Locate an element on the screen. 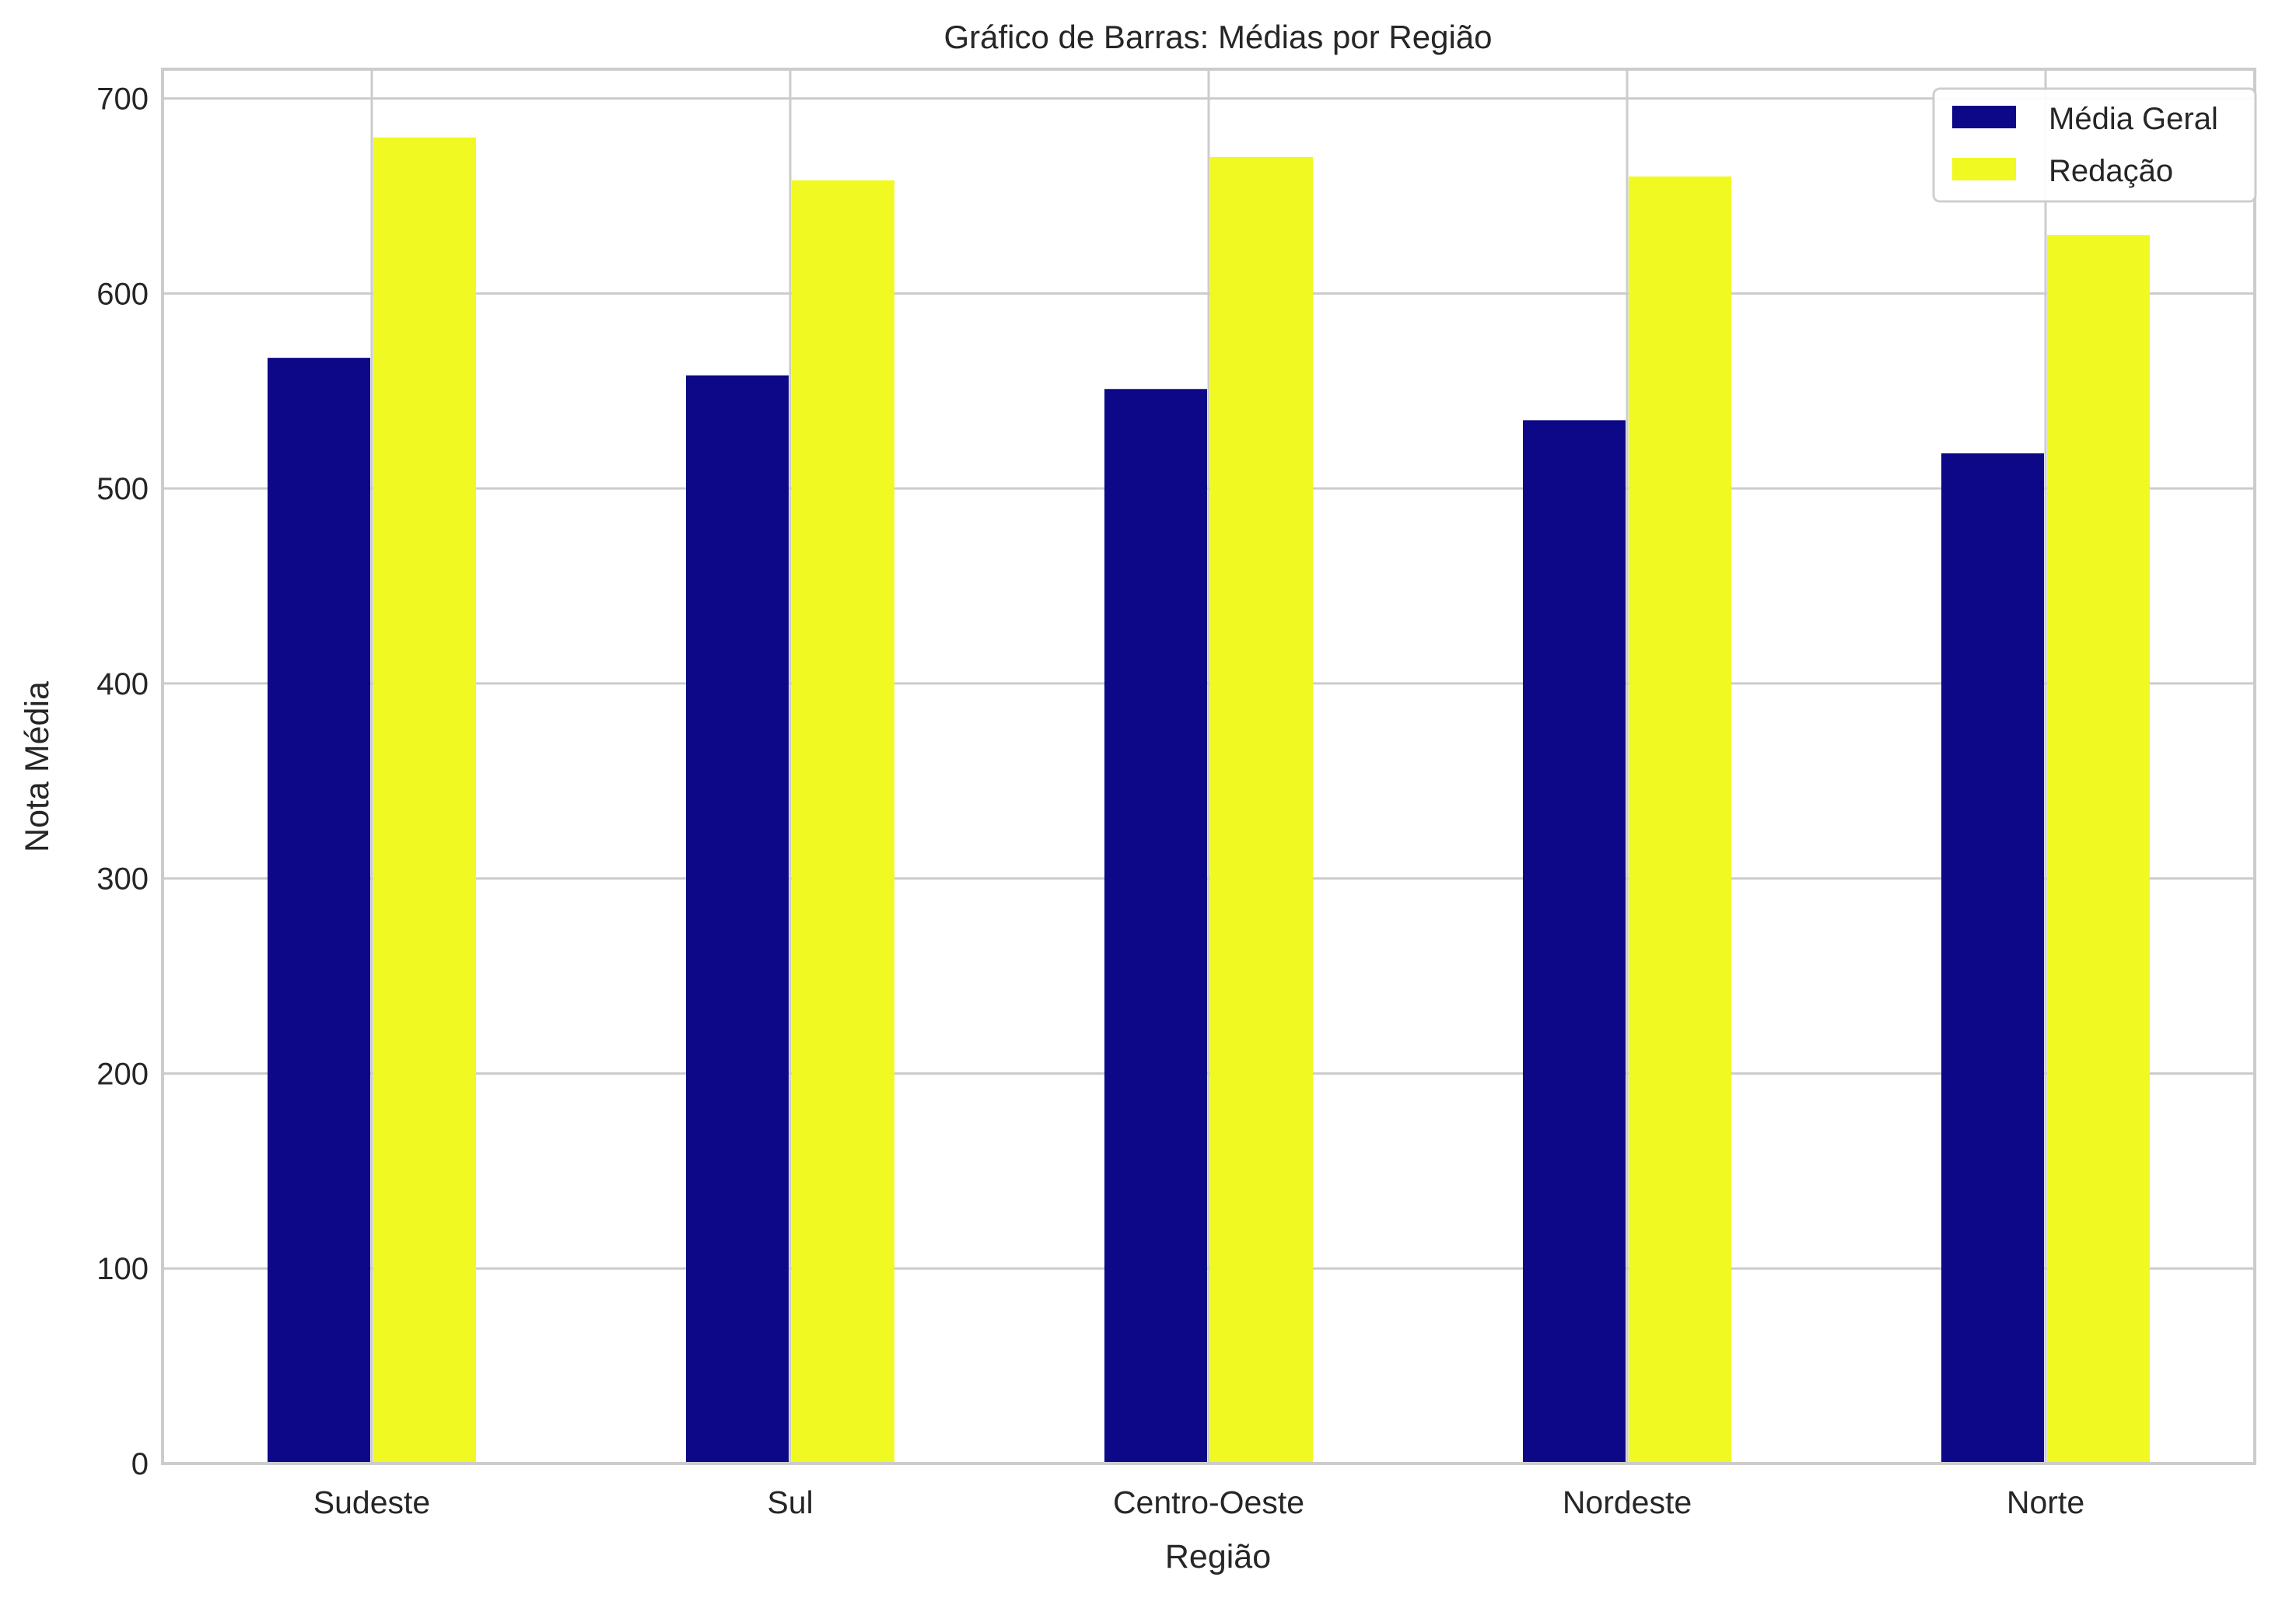  x-tick-label: Nordeste is located at coordinates (1627, 1502).